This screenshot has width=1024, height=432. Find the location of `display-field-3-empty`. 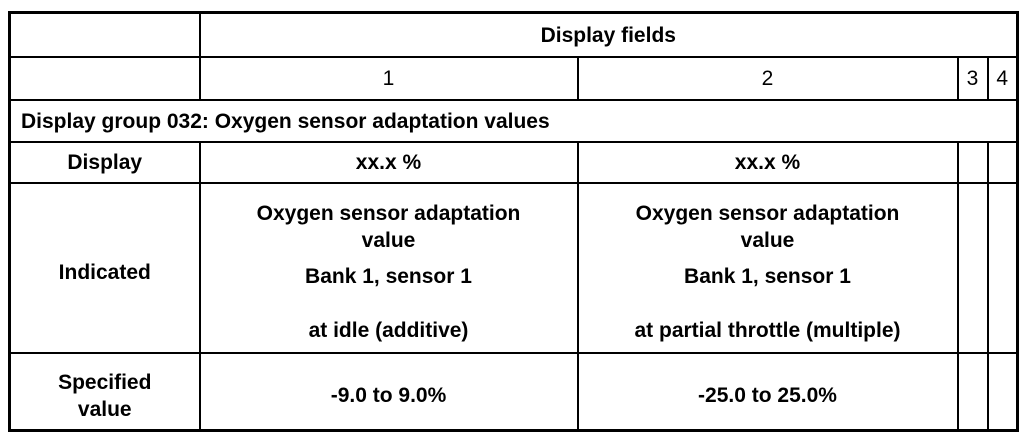

display-field-3-empty is located at coordinates (972, 162).